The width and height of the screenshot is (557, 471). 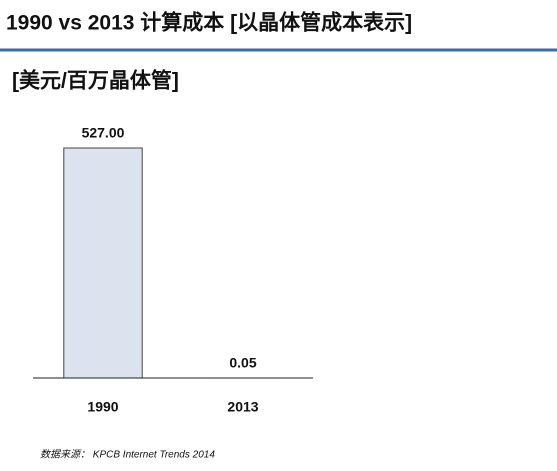 I want to click on value-label: 527.00, so click(x=103, y=133).